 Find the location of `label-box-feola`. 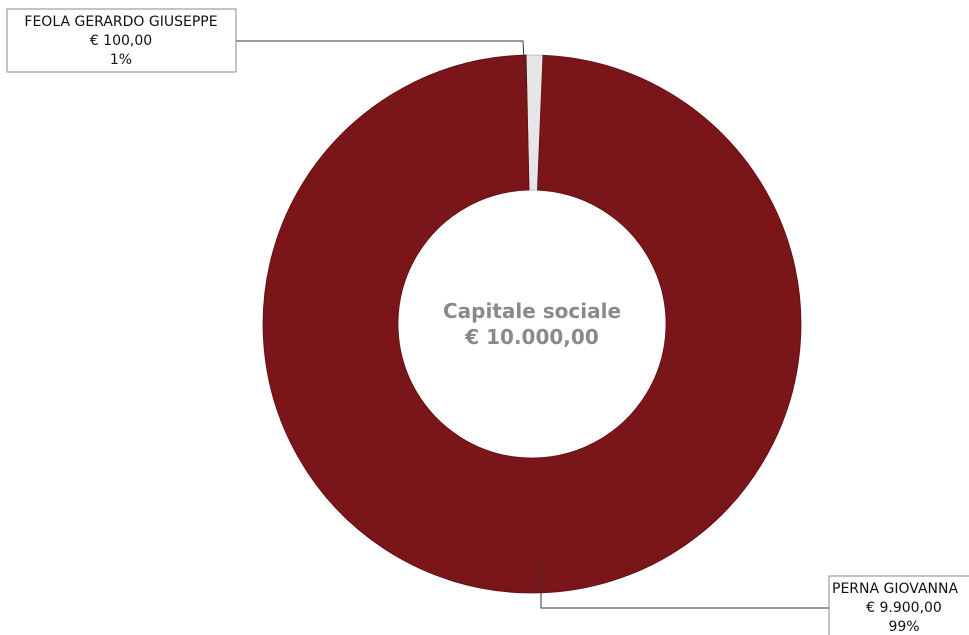

label-box-feola is located at coordinates (121, 40).